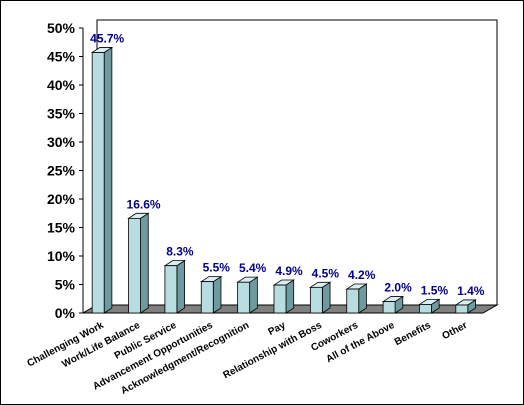 This screenshot has height=405, width=524. Describe the element at coordinates (413, 334) in the screenshot. I see `category-label: Benefits` at that location.